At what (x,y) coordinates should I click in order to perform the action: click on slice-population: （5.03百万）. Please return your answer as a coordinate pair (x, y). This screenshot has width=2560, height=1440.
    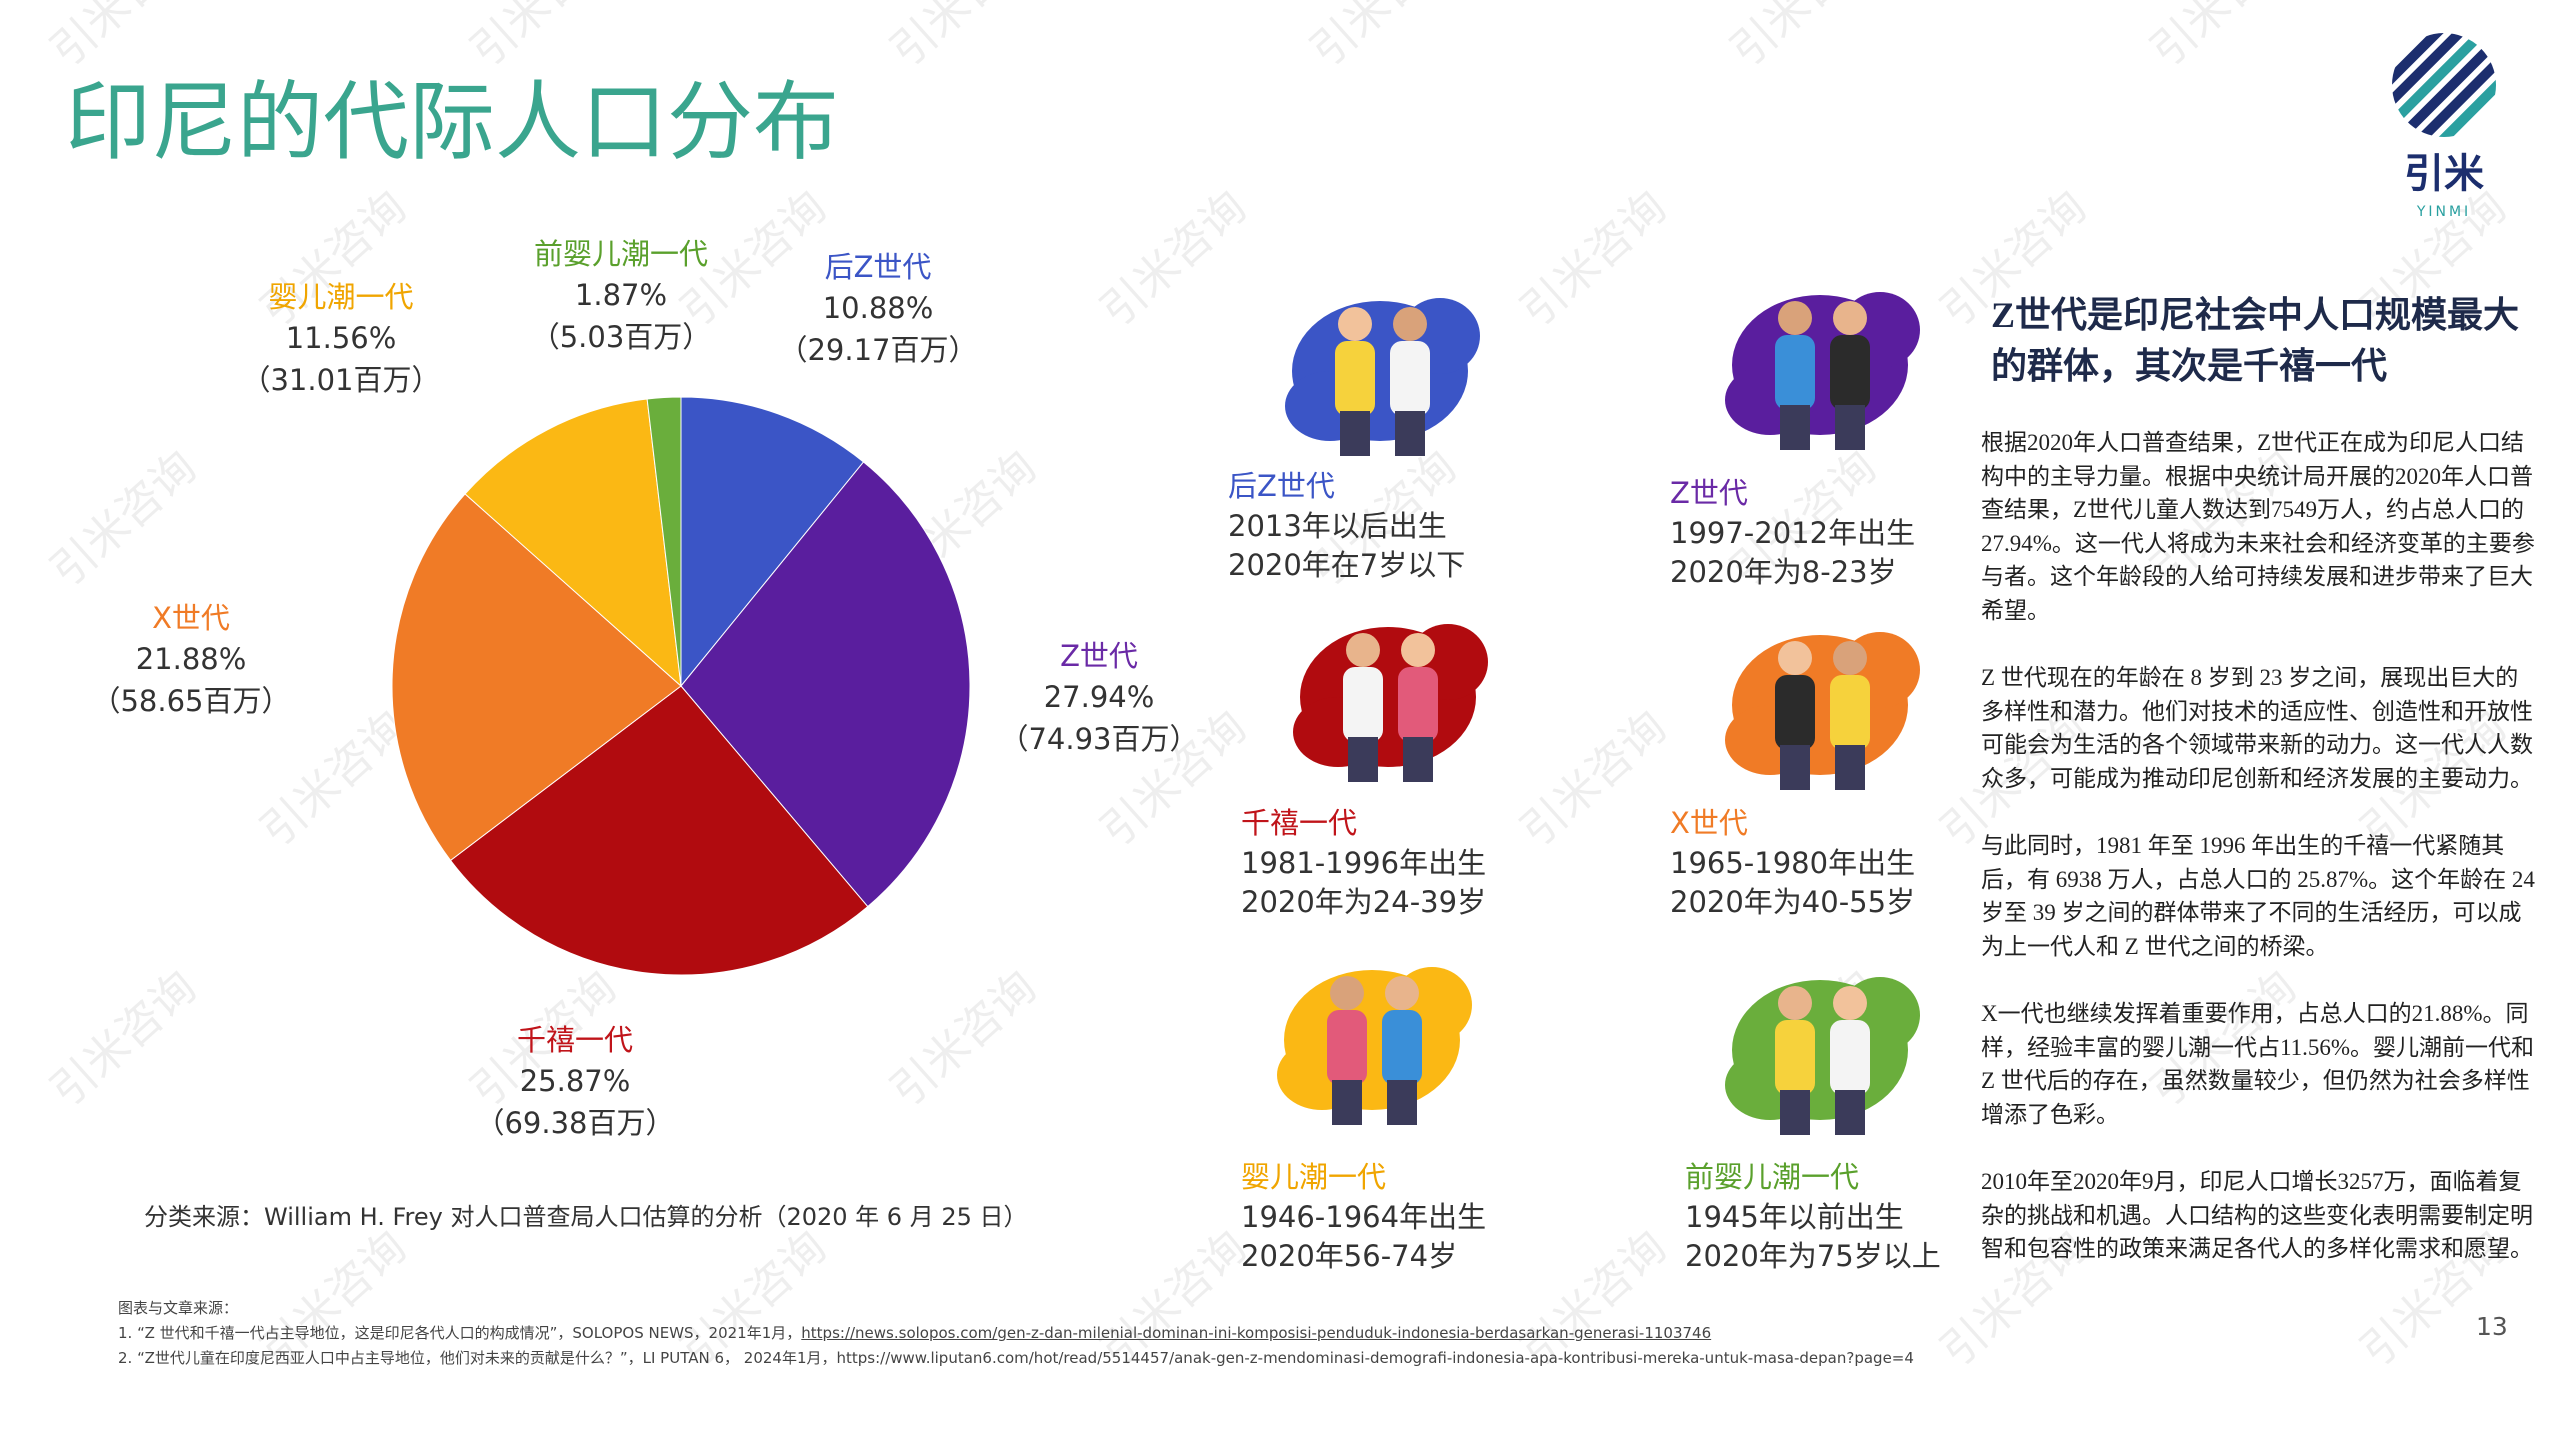
    Looking at the image, I should click on (621, 337).